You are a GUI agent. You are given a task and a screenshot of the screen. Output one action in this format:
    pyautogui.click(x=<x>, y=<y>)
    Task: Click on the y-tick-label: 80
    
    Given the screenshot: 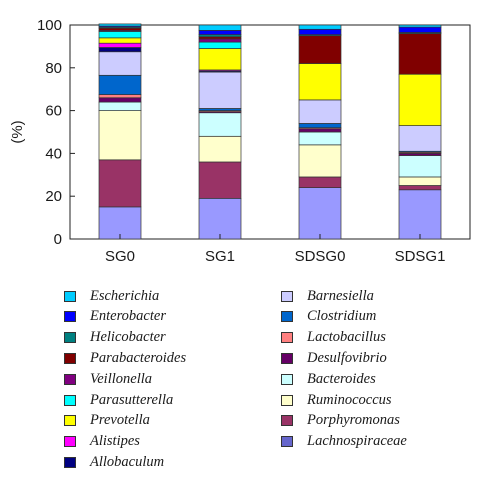 What is the action you would take?
    pyautogui.click(x=53, y=68)
    